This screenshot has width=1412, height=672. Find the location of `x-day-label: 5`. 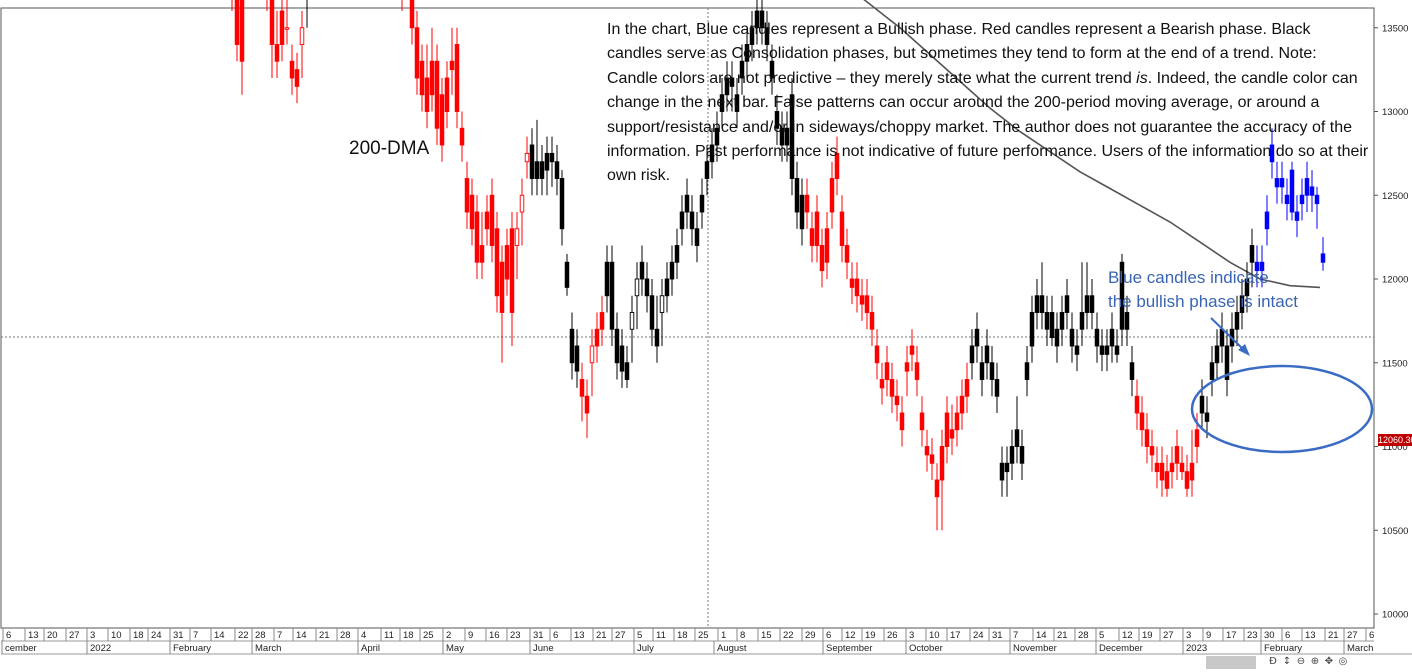

x-day-label: 5 is located at coordinates (639, 635).